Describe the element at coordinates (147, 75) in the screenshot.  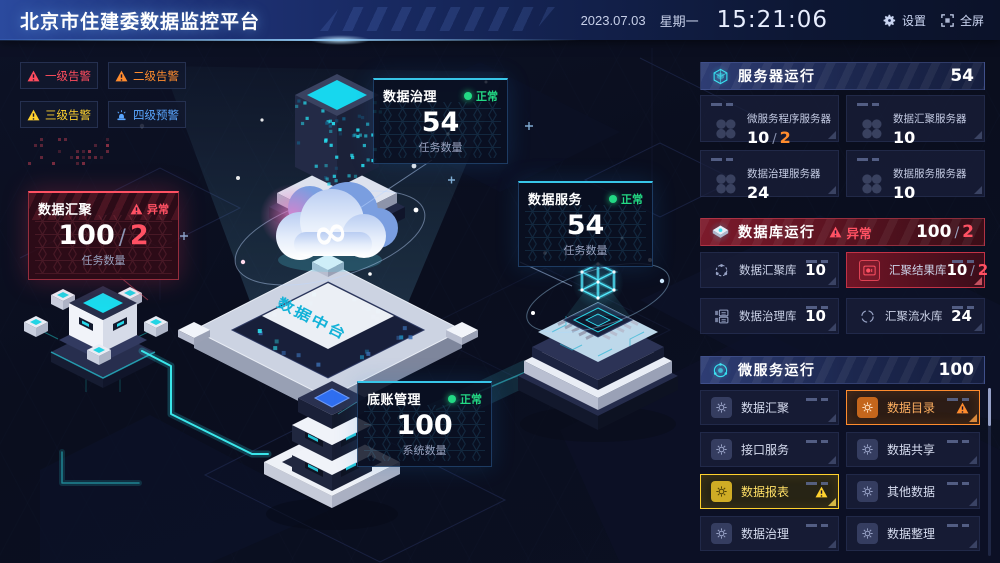
I see `legend-level2: 二级告警` at that location.